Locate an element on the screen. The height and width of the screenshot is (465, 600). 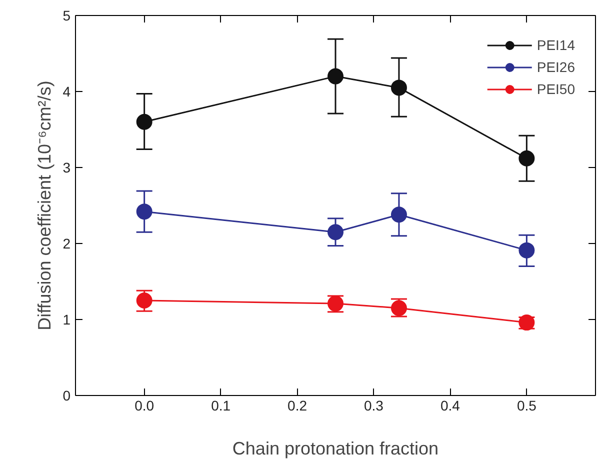
y-tick-label: 0 is located at coordinates (66, 396).